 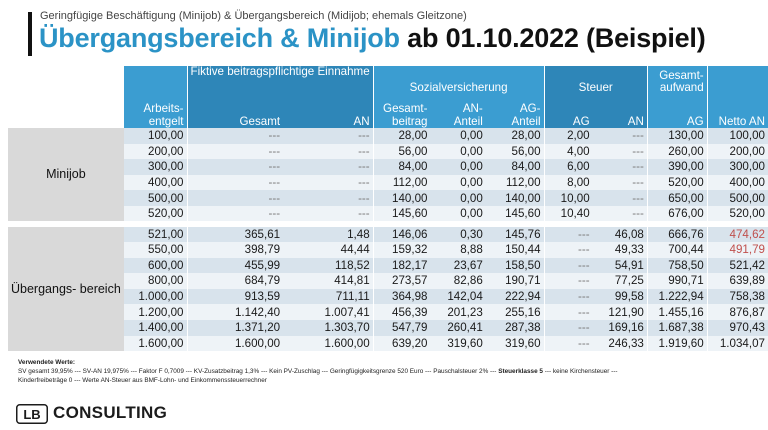 I want to click on table-cell: 2,00, so click(x=568, y=136).